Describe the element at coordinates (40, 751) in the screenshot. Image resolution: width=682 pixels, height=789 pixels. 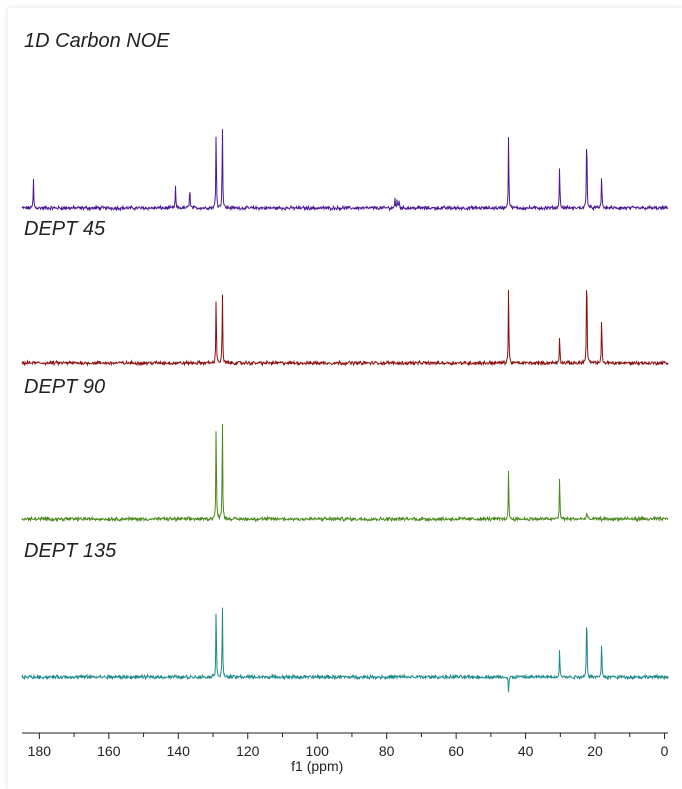
I see `x-tick-label: 180` at that location.